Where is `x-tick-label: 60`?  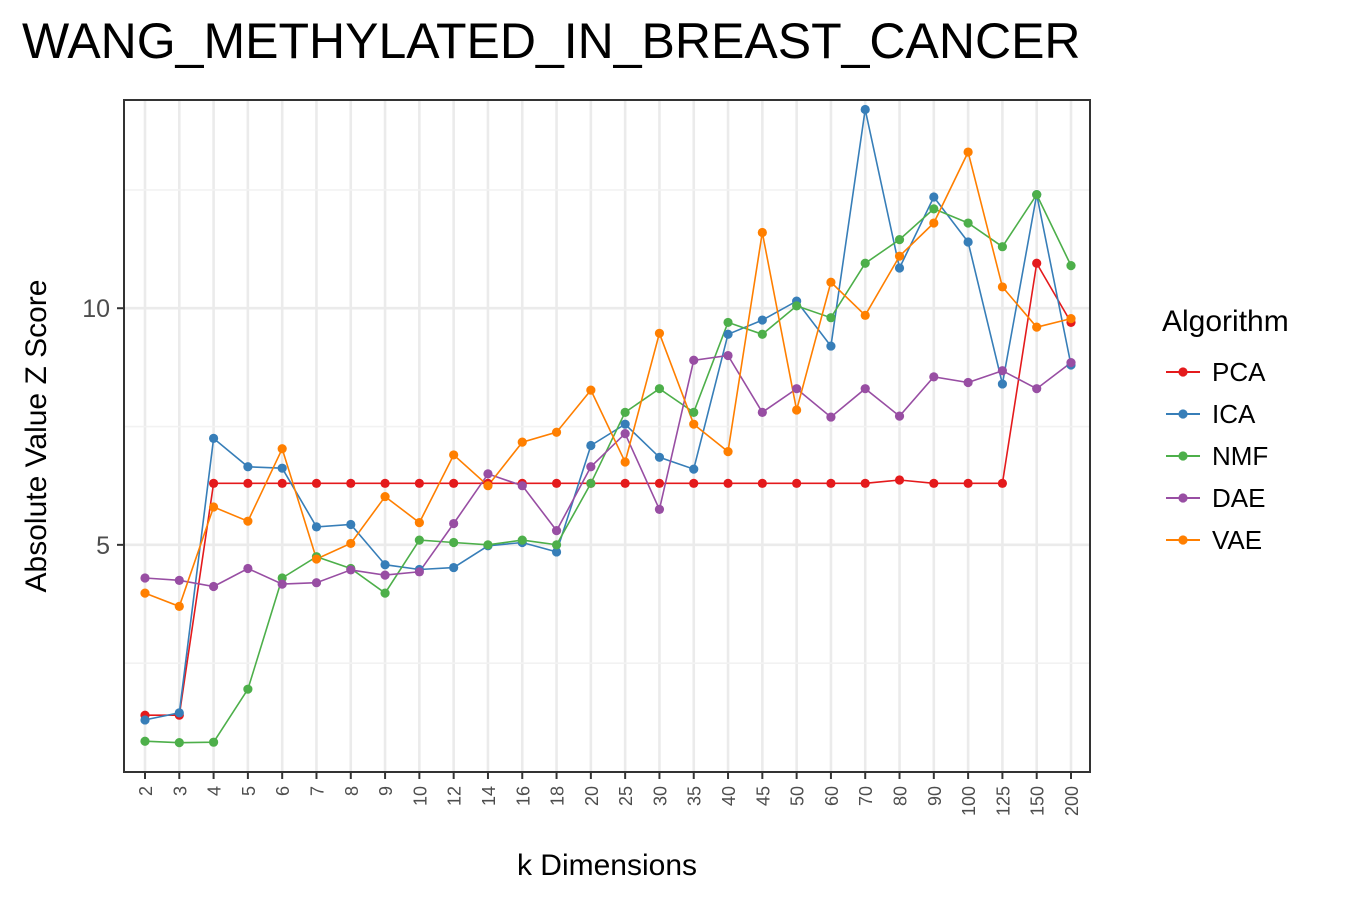 x-tick-label: 60 is located at coordinates (832, 796).